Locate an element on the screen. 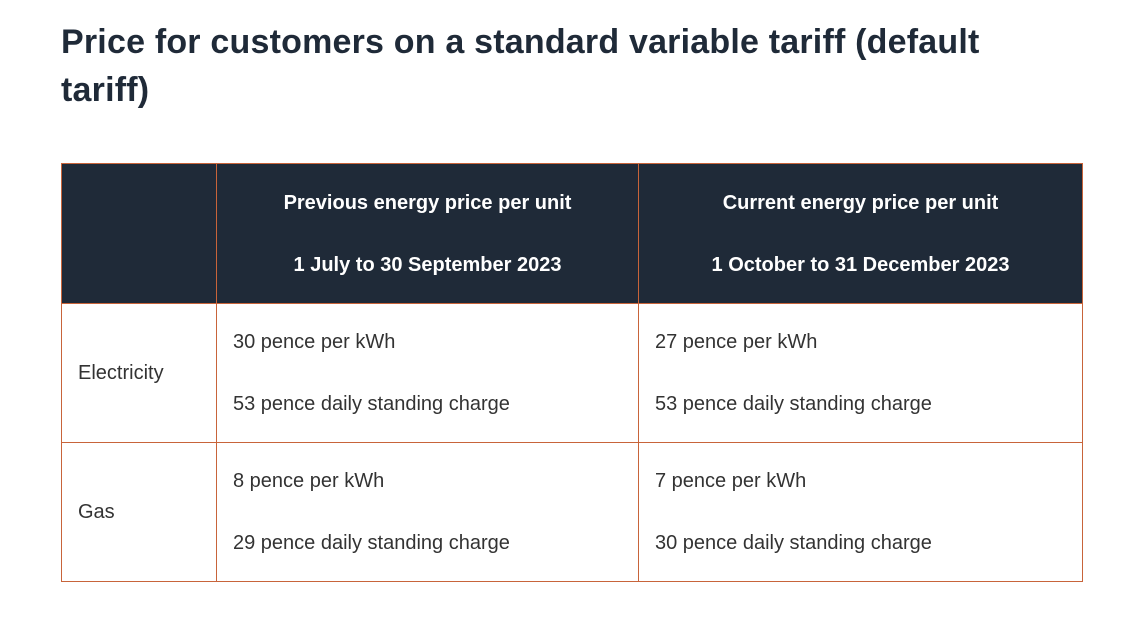 Image resolution: width=1131 pixels, height=622 pixels. standing-charge: 30 pence daily standing charge is located at coordinates (793, 543).